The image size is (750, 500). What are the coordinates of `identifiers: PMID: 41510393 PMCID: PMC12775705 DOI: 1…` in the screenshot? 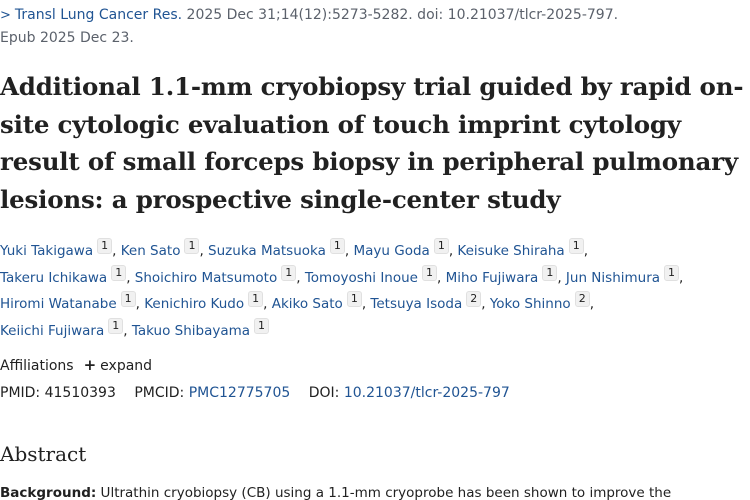 It's located at (375, 393).